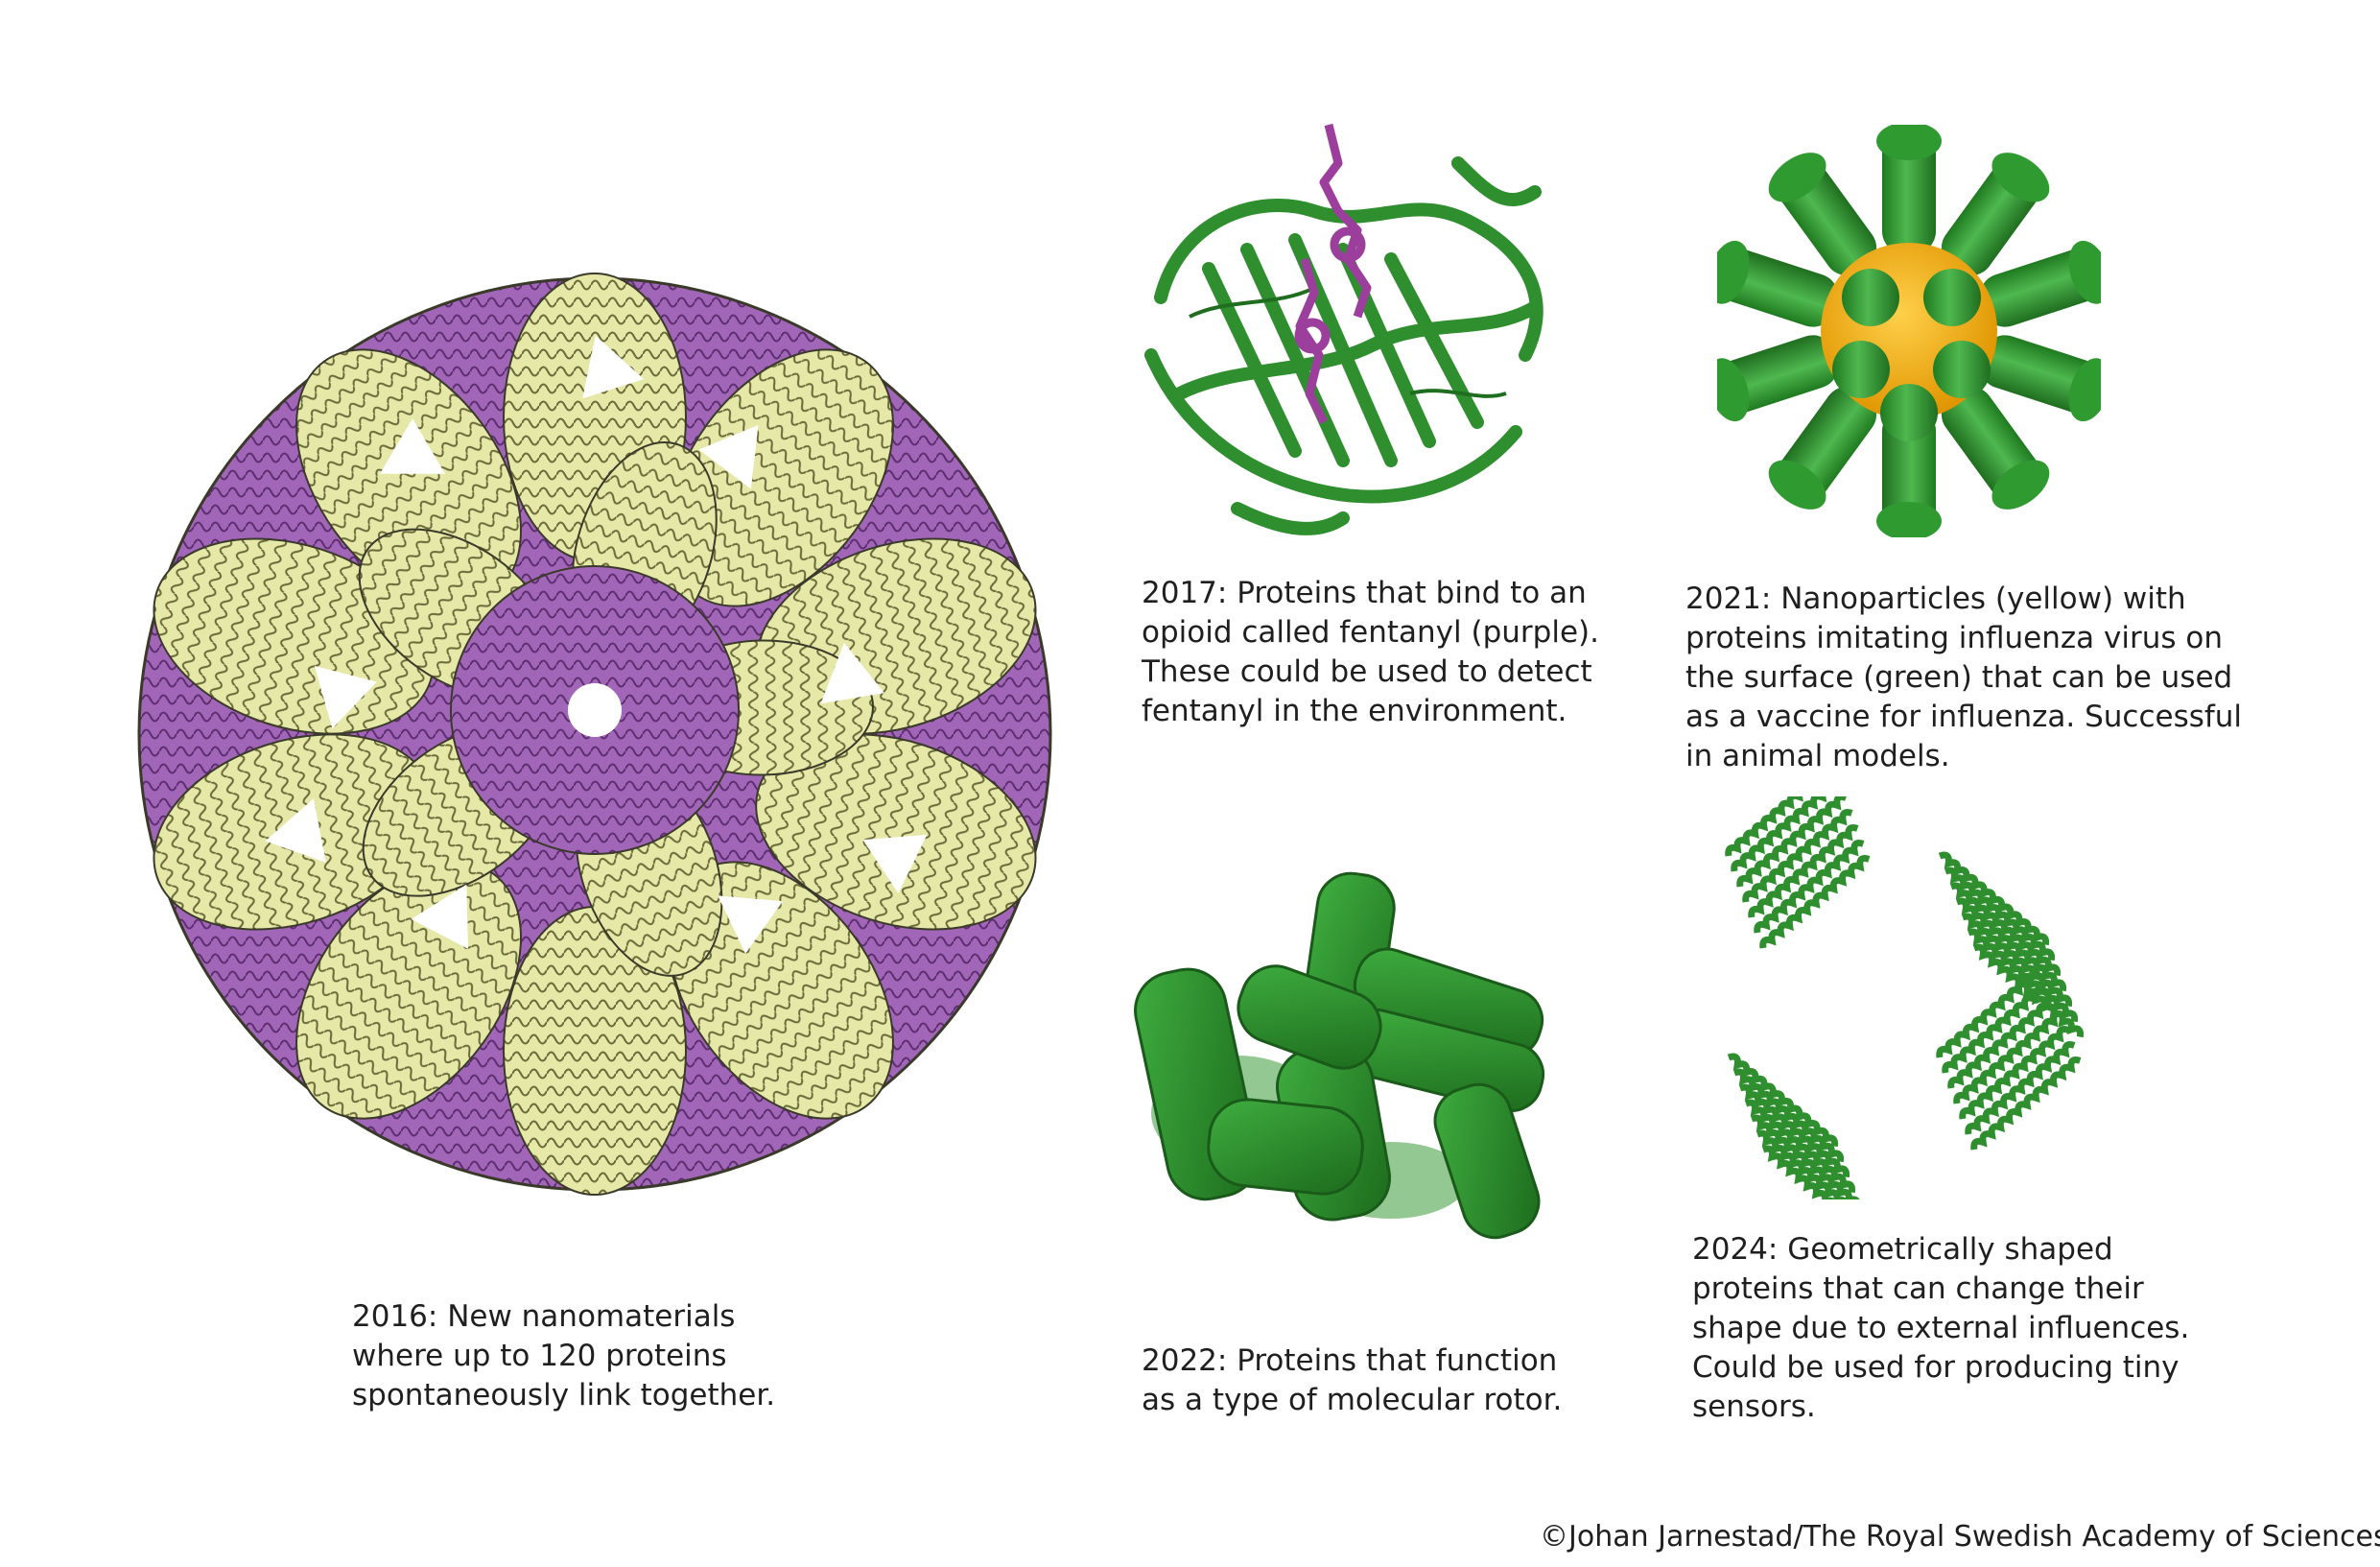  Describe the element at coordinates (540, 1356) in the screenshot. I see `caption-line: where up to 120 proteins` at that location.